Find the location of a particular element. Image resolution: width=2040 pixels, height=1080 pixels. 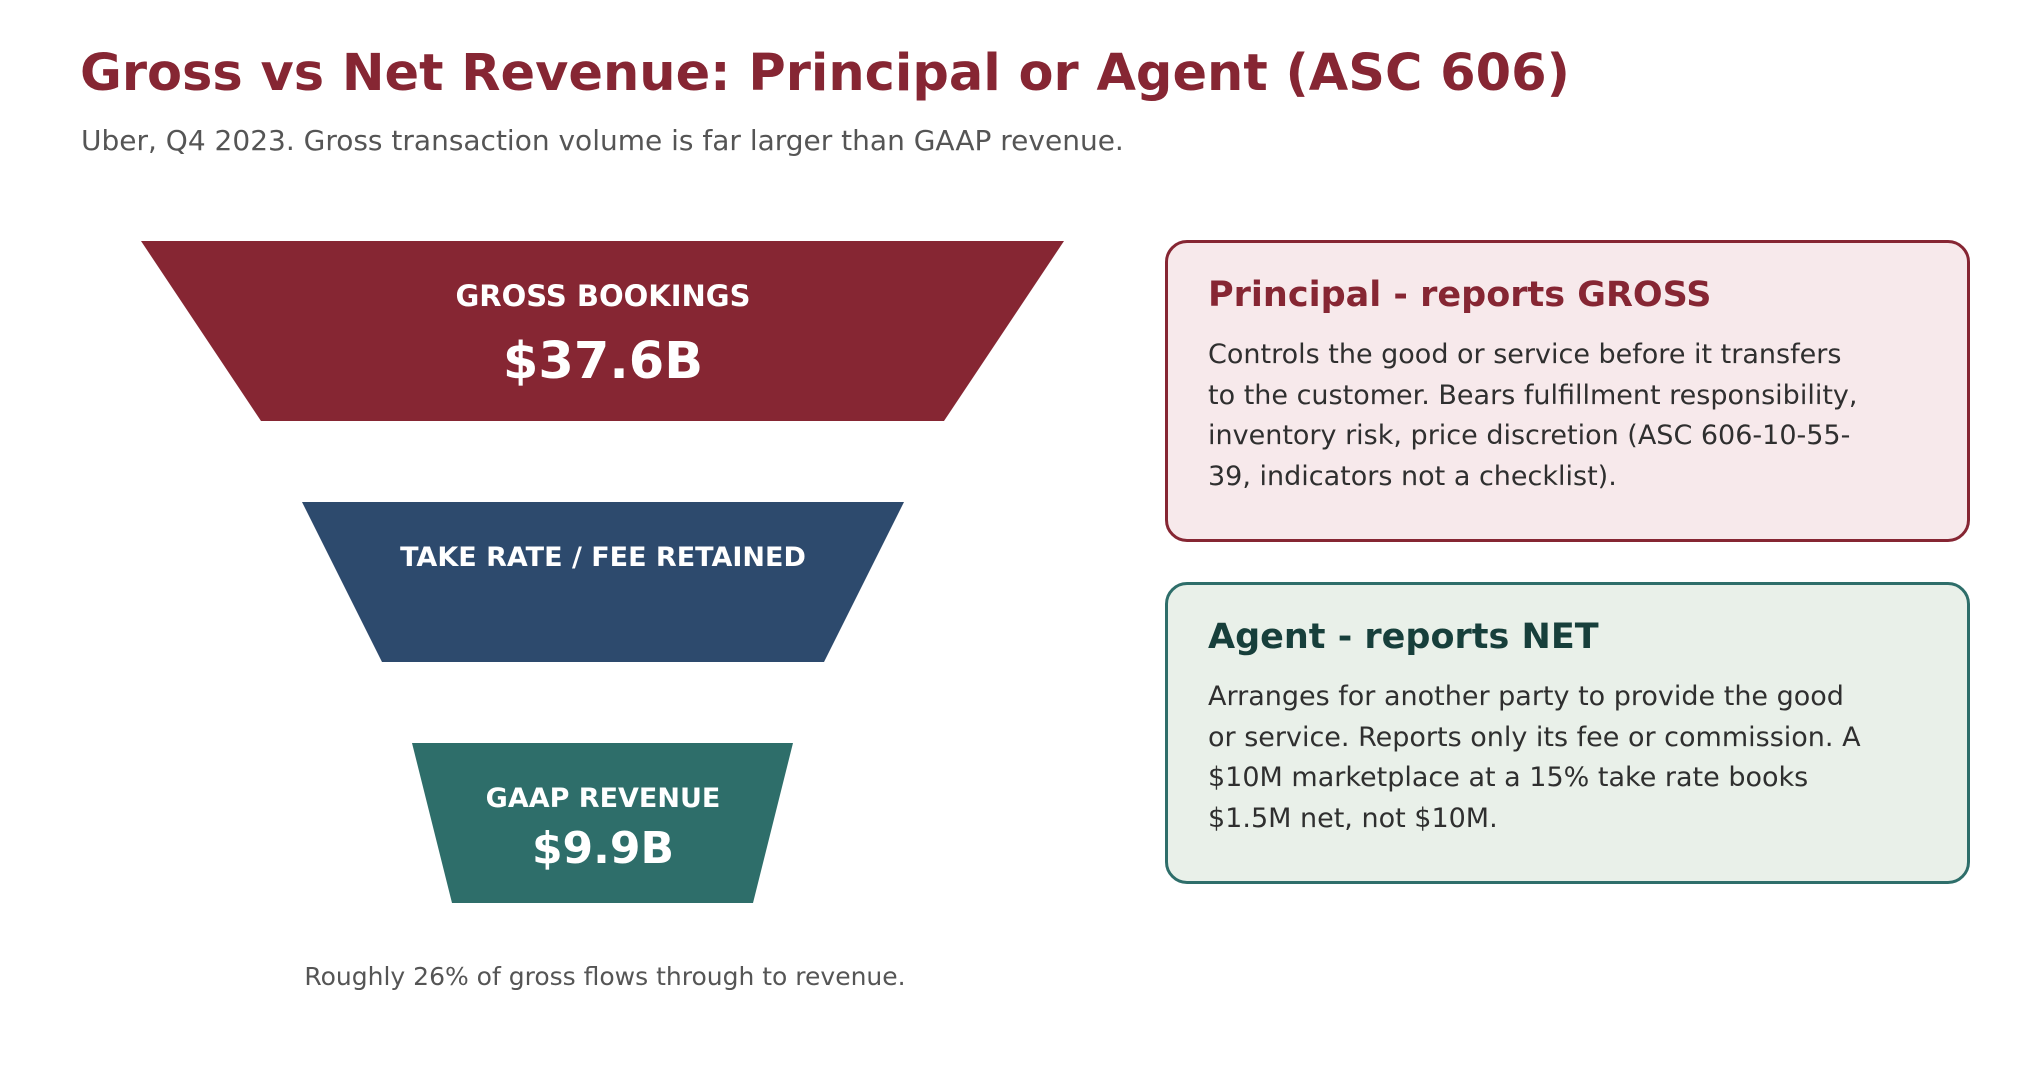

funnel-stage-take-rate: TAKE RATE / FEE RETAINED is located at coordinates (603, 582).